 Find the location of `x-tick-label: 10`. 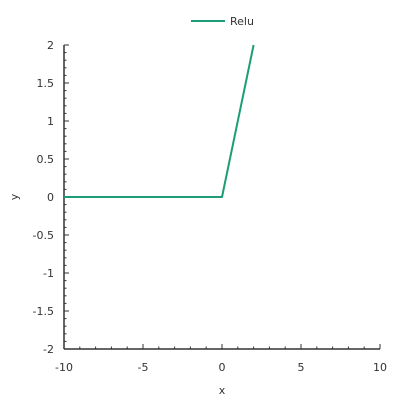

x-tick-label: 10 is located at coordinates (380, 367).